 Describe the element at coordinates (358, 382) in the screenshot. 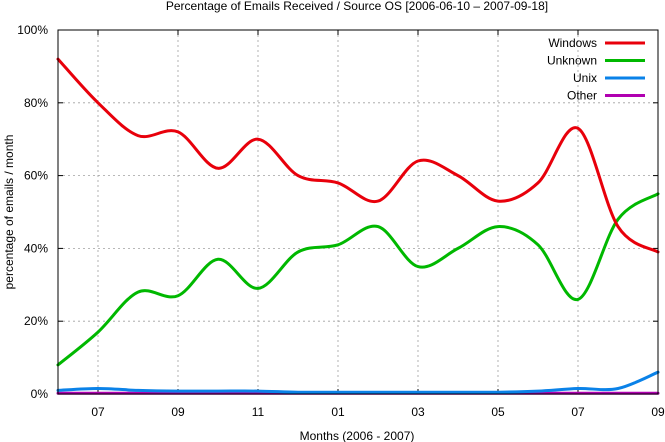

I see `series-line-unix` at that location.